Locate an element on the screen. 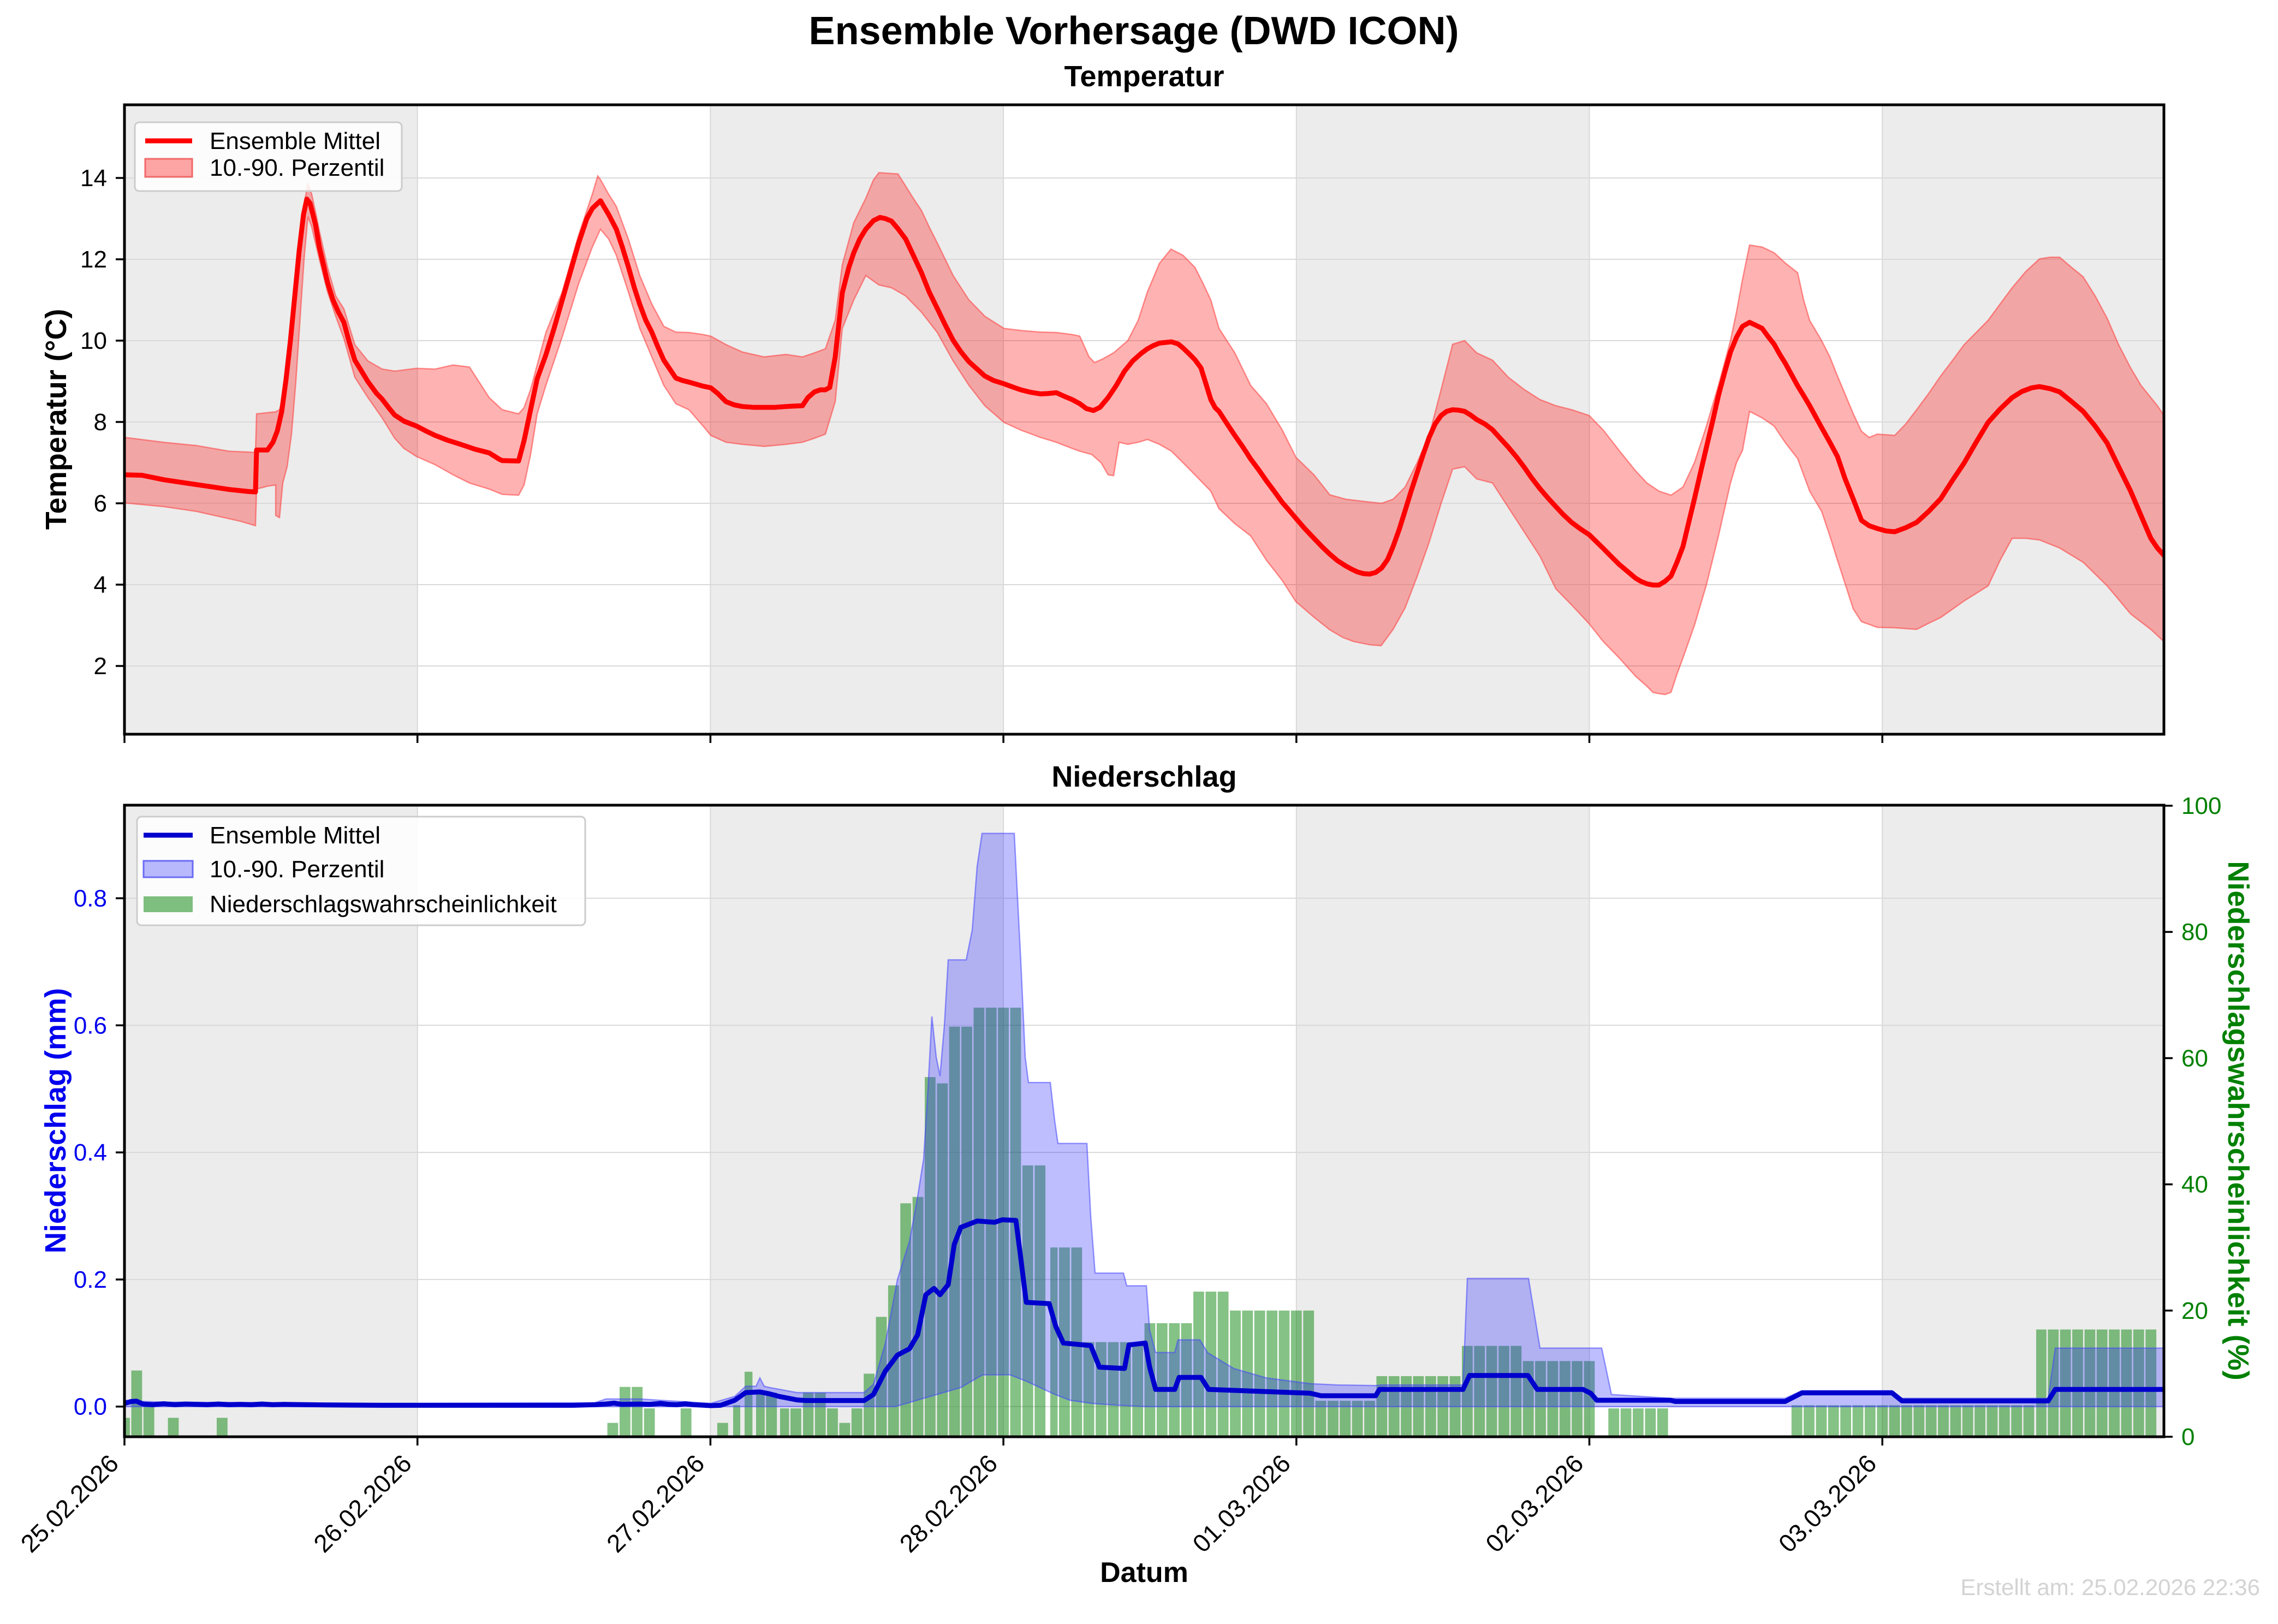 The height and width of the screenshot is (1624, 2278). svg-text: 10 is located at coordinates (93, 341).